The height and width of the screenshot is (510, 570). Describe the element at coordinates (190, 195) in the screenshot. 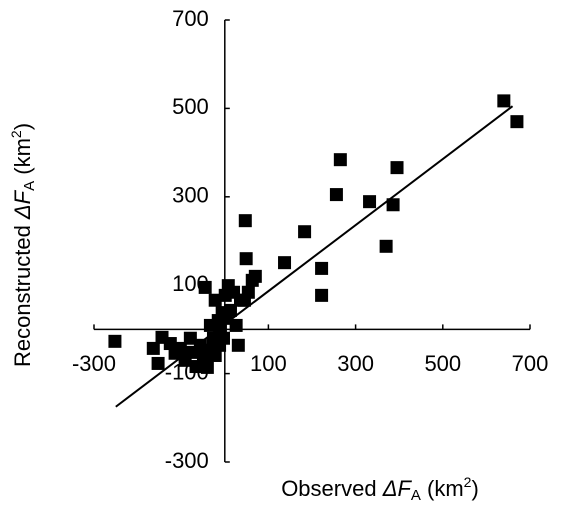

I see `y-tick-label: 300` at that location.